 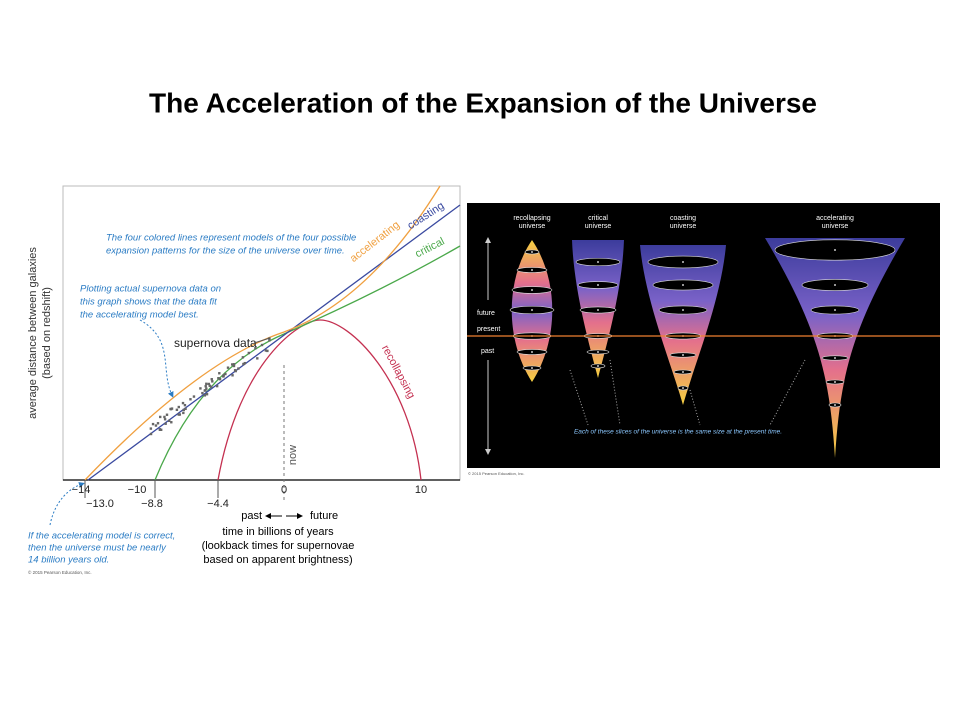 I want to click on y-axis-label: (based on redshift), so click(x=47, y=333).